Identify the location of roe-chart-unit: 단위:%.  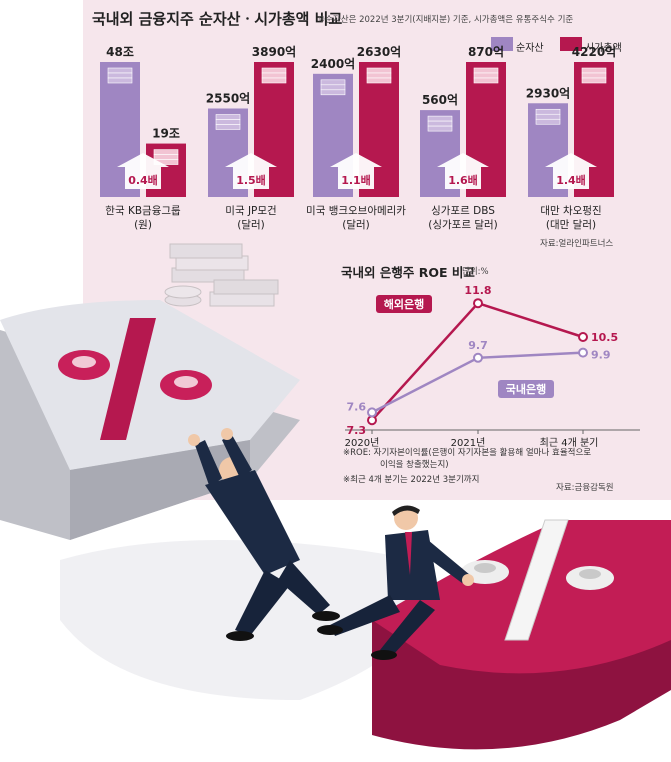
(475, 272).